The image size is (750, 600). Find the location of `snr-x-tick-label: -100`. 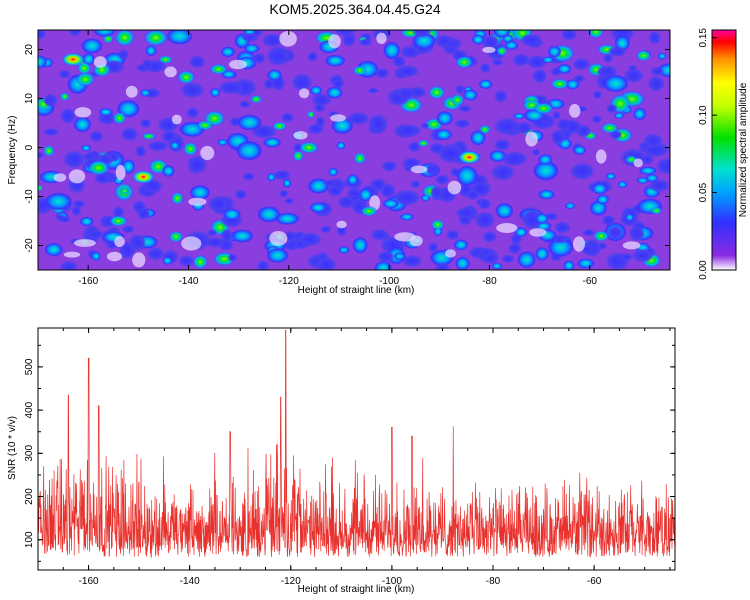

snr-x-tick-label: -100 is located at coordinates (392, 581).